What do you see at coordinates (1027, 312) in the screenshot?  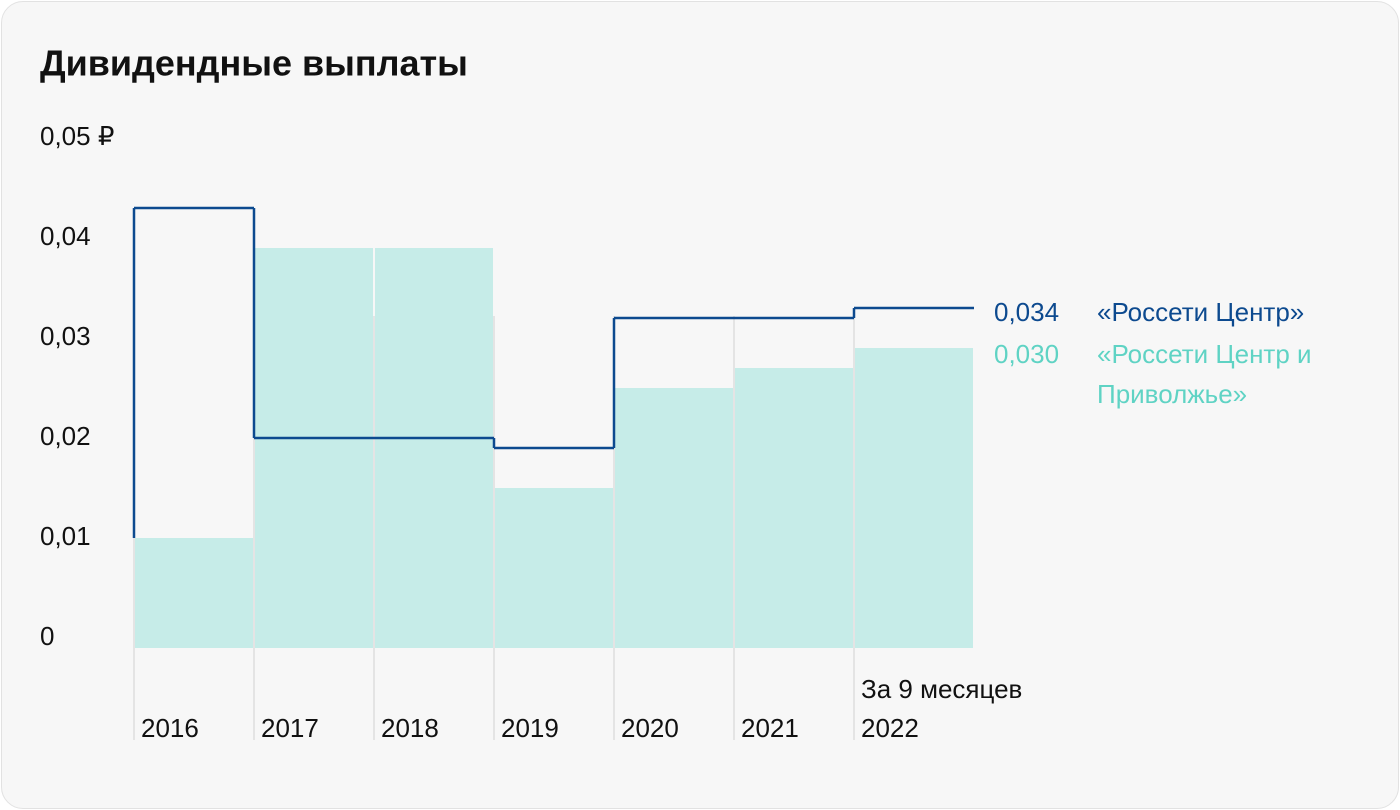 I see `value-label: 0,034` at bounding box center [1027, 312].